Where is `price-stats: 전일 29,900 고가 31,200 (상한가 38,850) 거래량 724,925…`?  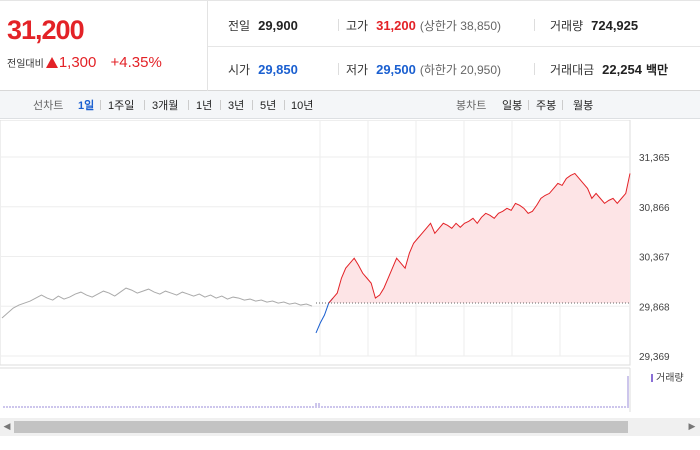
price-stats: 전일 29,900 고가 31,200 (상한가 38,850) 거래량 724,925… is located at coordinates (454, 46).